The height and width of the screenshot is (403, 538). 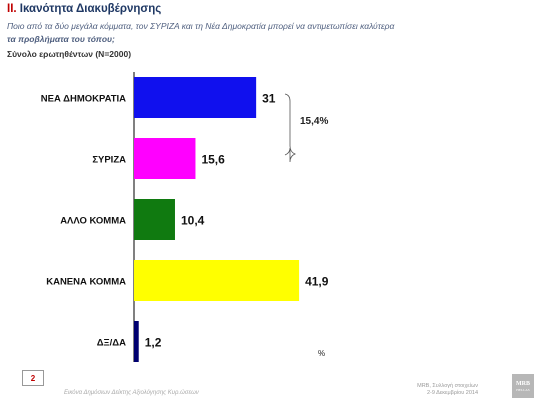 What do you see at coordinates (61, 39) in the screenshot?
I see `question-line-2: τα προβλήματα του τόπου;` at bounding box center [61, 39].